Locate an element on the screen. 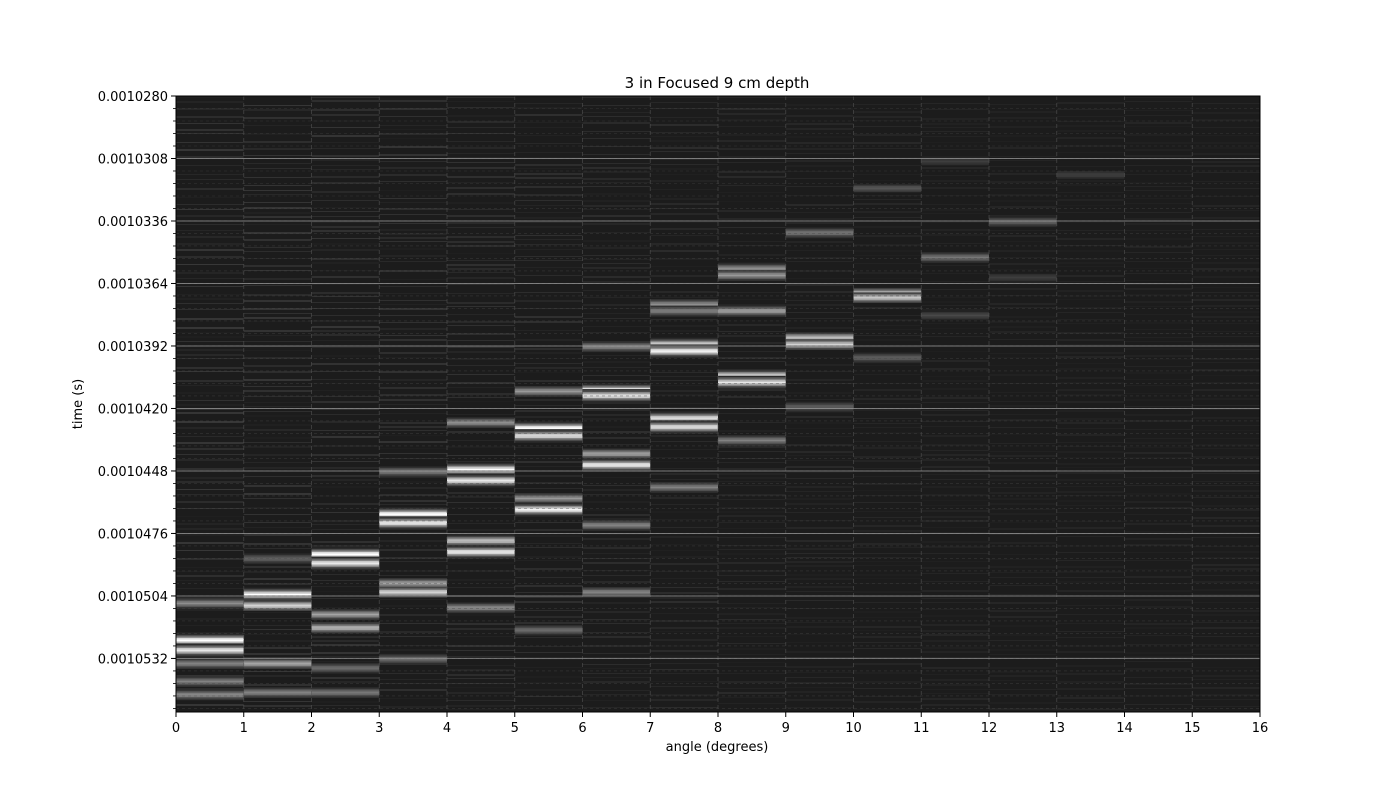  x-tick-label: 4 is located at coordinates (447, 728).